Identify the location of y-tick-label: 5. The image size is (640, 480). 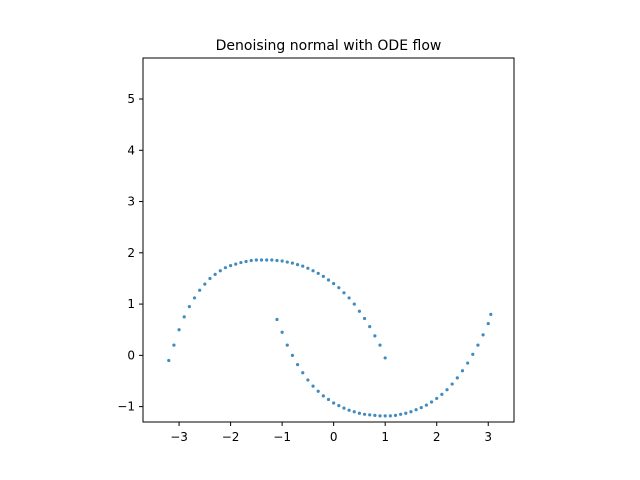
(131, 99).